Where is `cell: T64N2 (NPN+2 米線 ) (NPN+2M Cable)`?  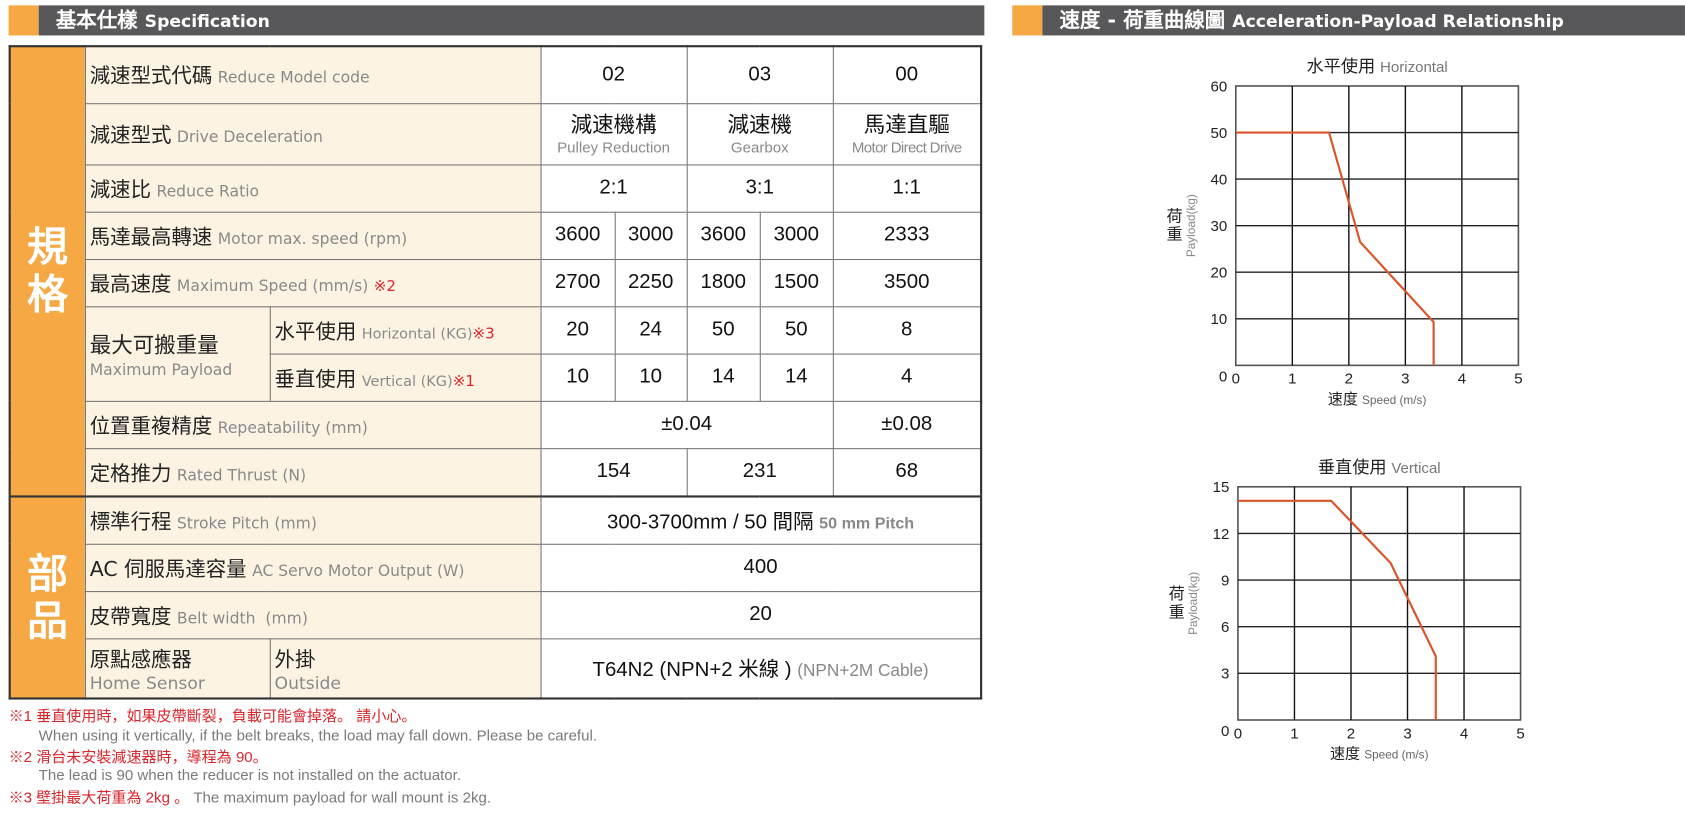
cell: T64N2 (NPN+2 米線 ) (NPN+2M Cable) is located at coordinates (760, 668).